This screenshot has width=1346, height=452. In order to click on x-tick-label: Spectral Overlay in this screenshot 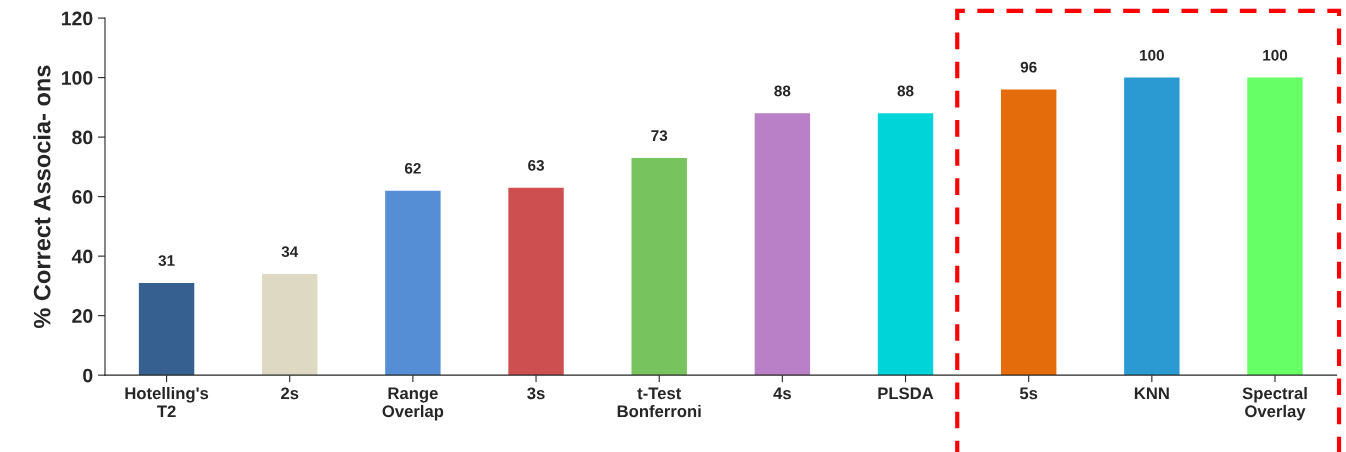, I will do `click(1274, 403)`.